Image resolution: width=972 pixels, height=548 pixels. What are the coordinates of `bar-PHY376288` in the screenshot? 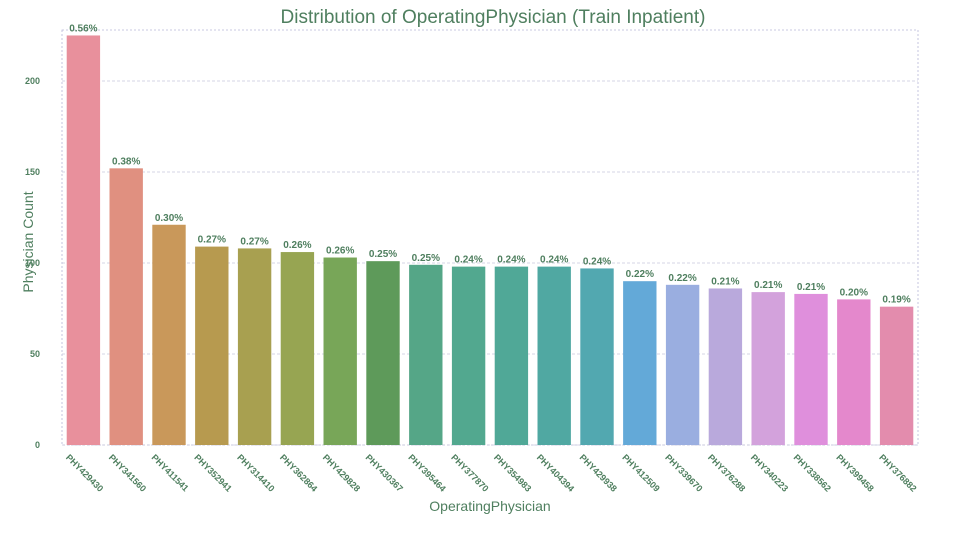 It's located at (725, 366).